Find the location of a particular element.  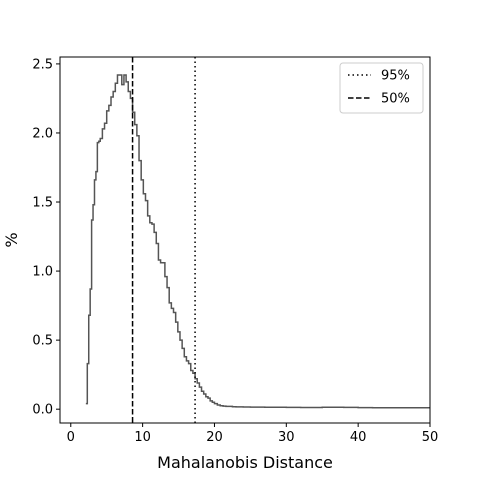

x-tick-label: 40 is located at coordinates (358, 437).